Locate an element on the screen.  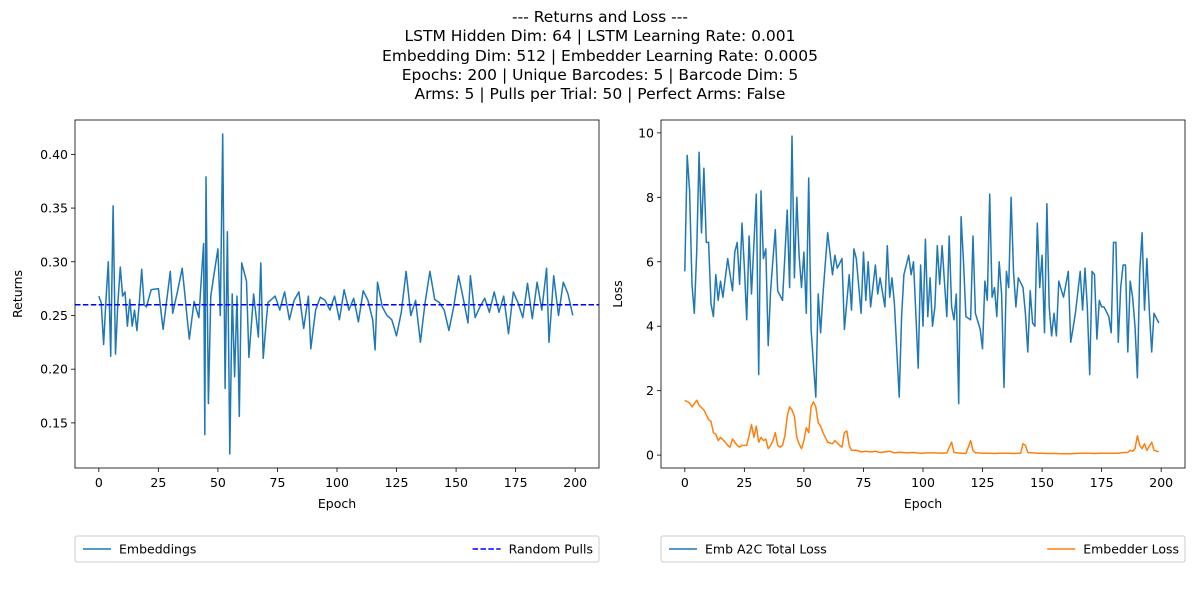
legend: Embeddings Random Pulls is located at coordinates (337, 549).